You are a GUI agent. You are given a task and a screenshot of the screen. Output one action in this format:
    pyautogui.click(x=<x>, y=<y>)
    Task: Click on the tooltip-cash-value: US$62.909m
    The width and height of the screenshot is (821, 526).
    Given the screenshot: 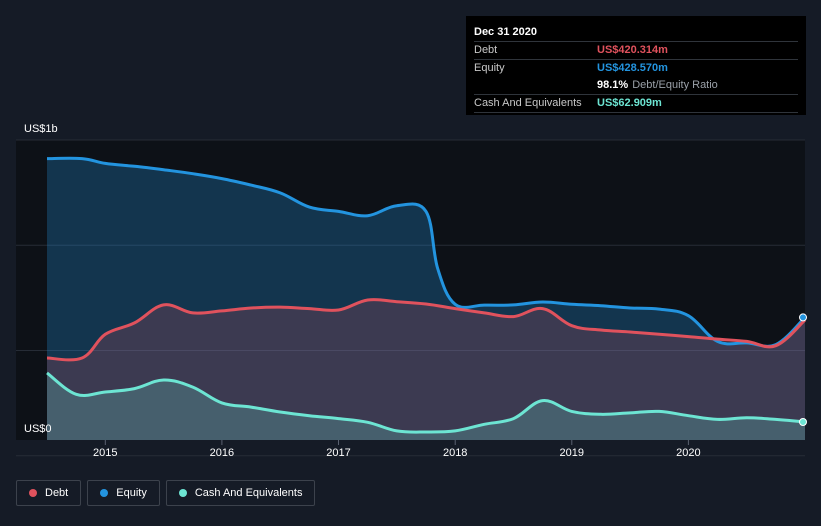 What is the action you would take?
    pyautogui.click(x=629, y=103)
    